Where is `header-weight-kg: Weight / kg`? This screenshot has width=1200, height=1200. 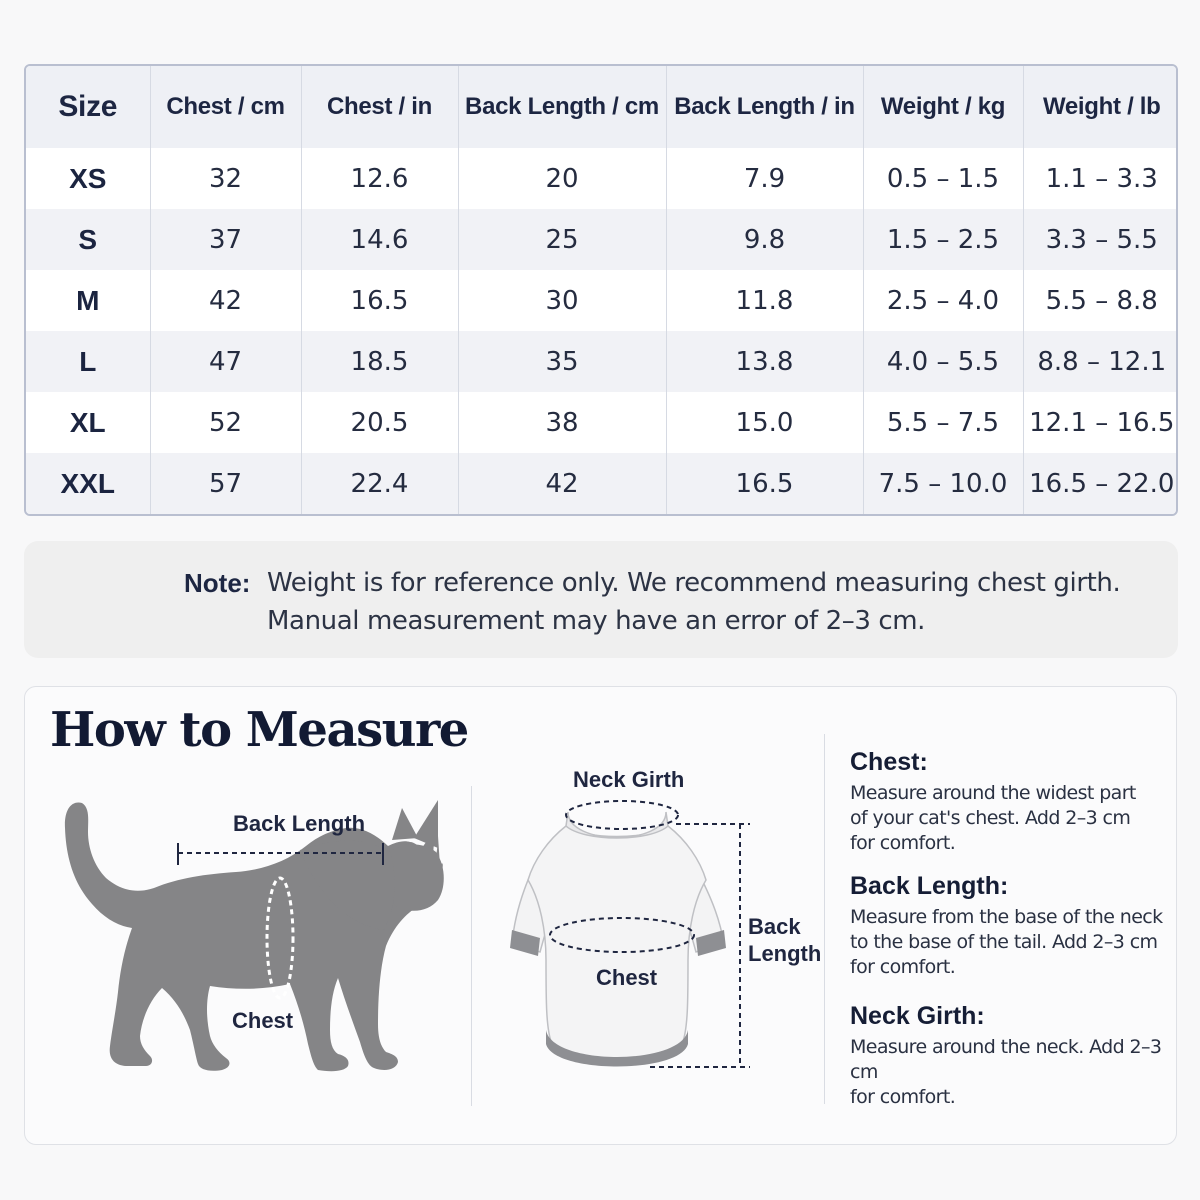 header-weight-kg: Weight / kg is located at coordinates (943, 107).